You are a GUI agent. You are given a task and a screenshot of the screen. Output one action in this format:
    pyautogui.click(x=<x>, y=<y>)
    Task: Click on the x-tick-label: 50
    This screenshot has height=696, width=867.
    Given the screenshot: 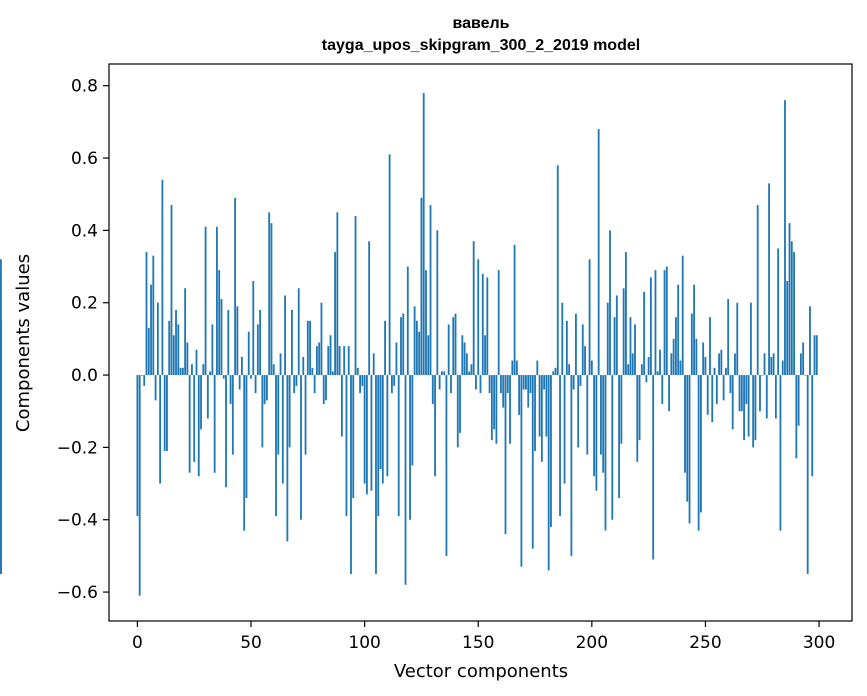 What is the action you would take?
    pyautogui.click(x=251, y=643)
    